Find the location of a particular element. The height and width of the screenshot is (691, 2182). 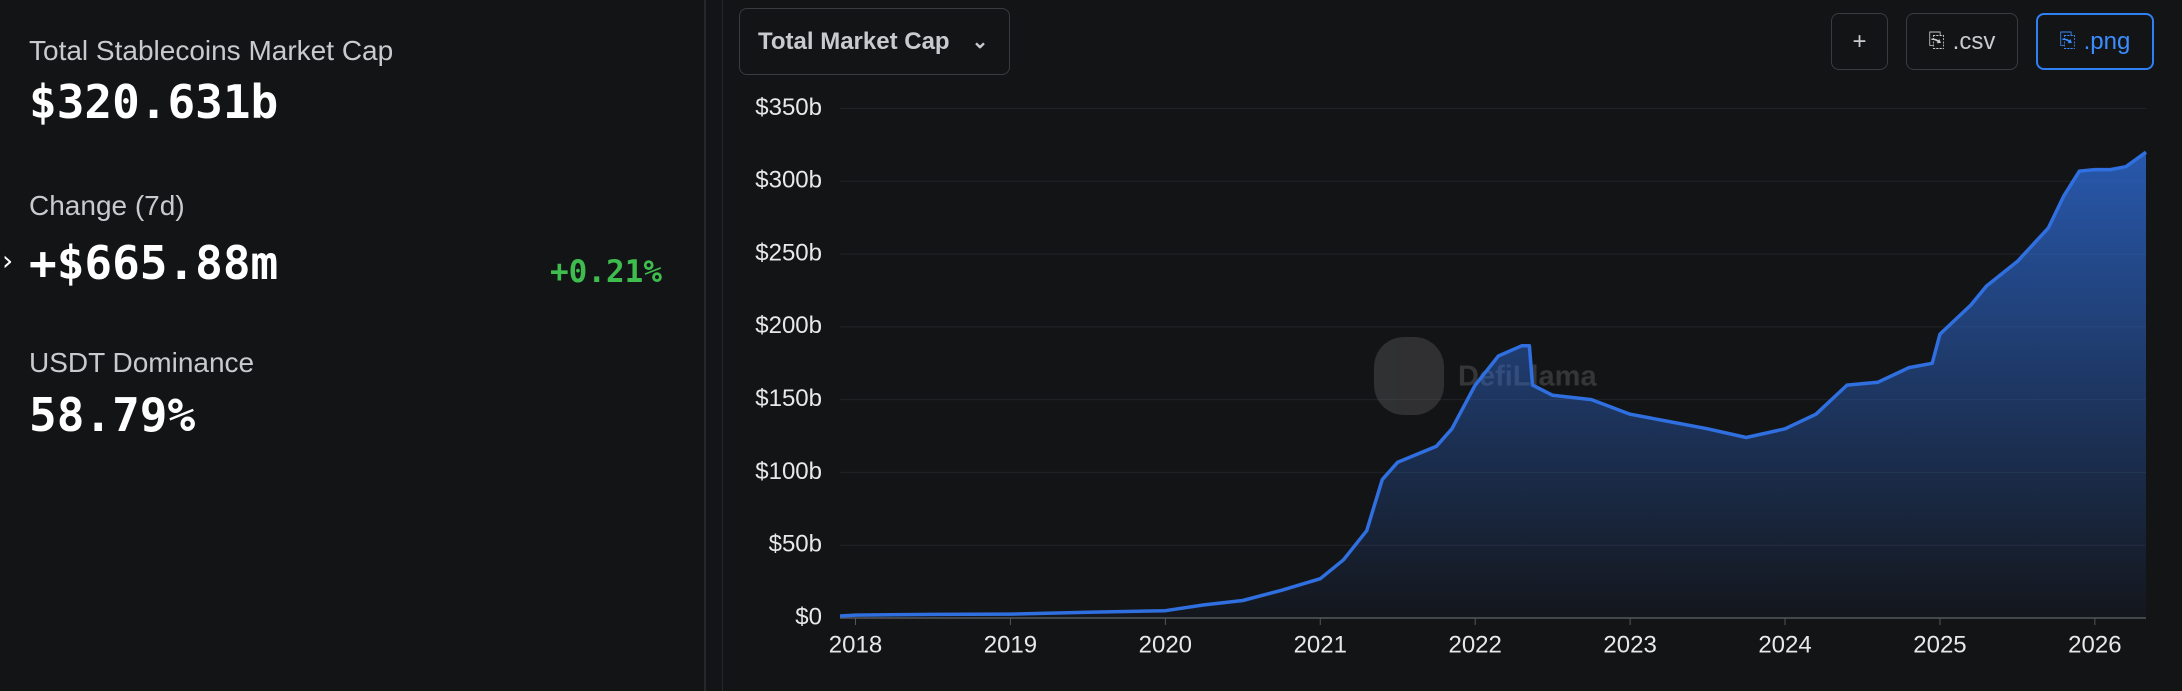

x-tick-label: 2024 is located at coordinates (1784, 644).